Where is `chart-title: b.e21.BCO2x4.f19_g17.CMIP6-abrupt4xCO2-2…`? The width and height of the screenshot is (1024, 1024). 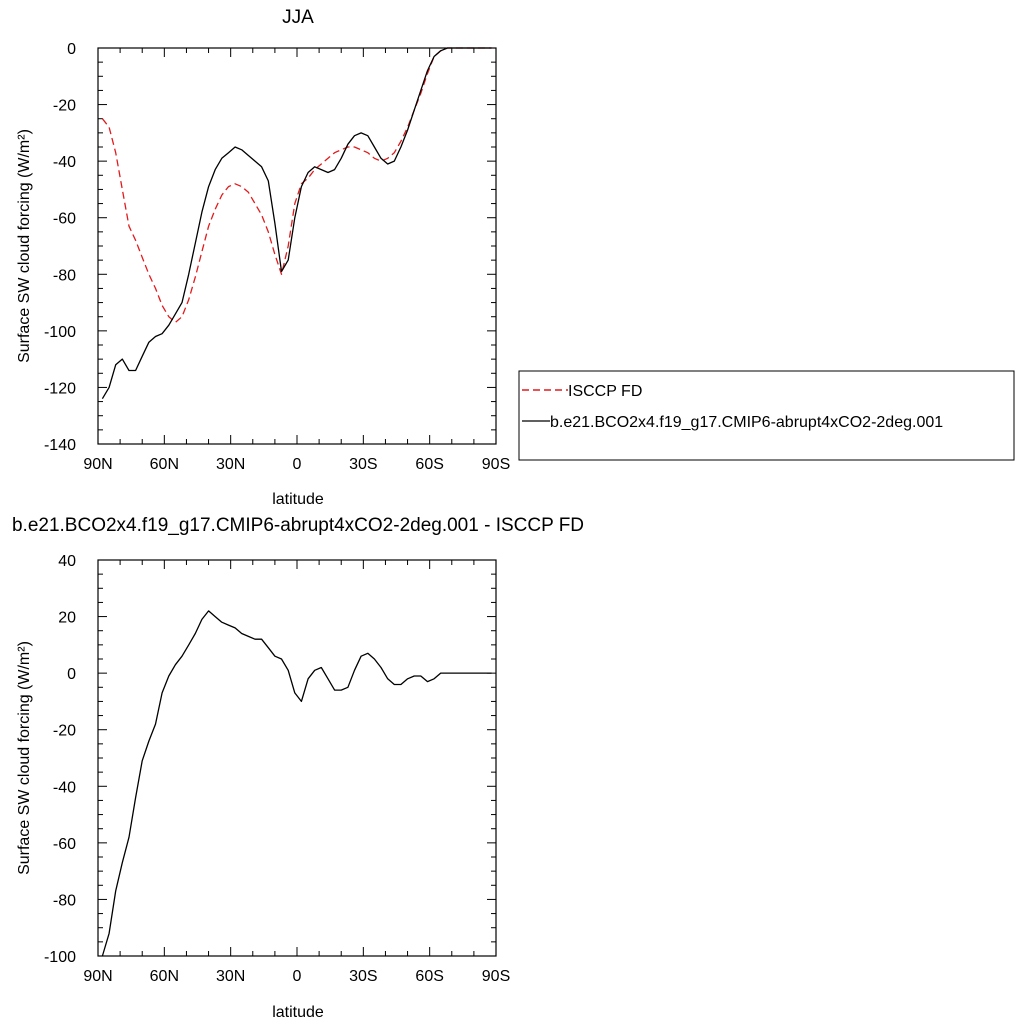
chart-title: b.e21.BCO2x4.f19_g17.CMIP6-abrupt4xCO2-2… is located at coordinates (298, 525).